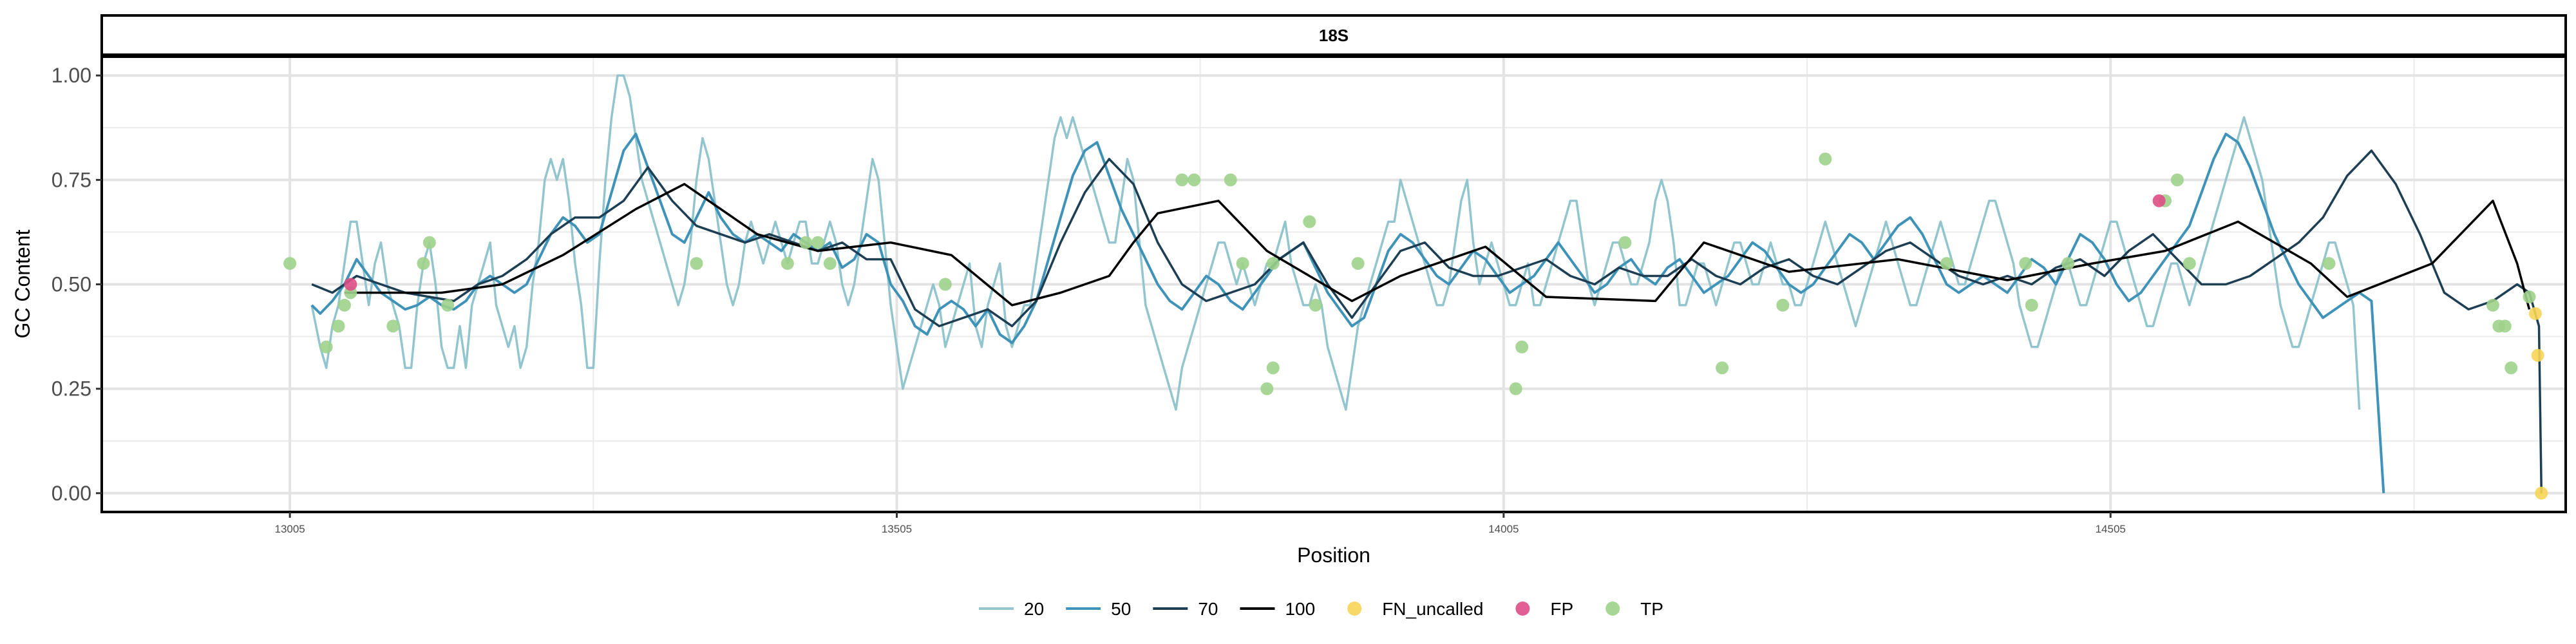  What do you see at coordinates (1321, 609) in the screenshot?
I see `legend: 20 50 70 100 FN_uncalled FP TP` at bounding box center [1321, 609].